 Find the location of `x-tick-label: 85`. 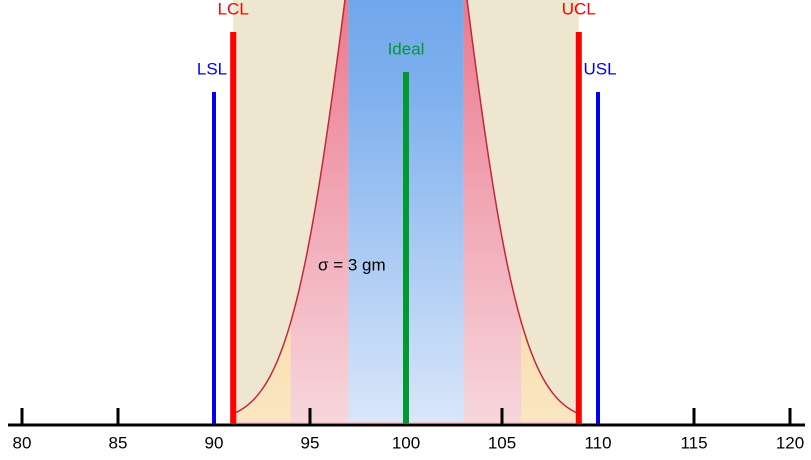

x-tick-label: 85 is located at coordinates (118, 442).